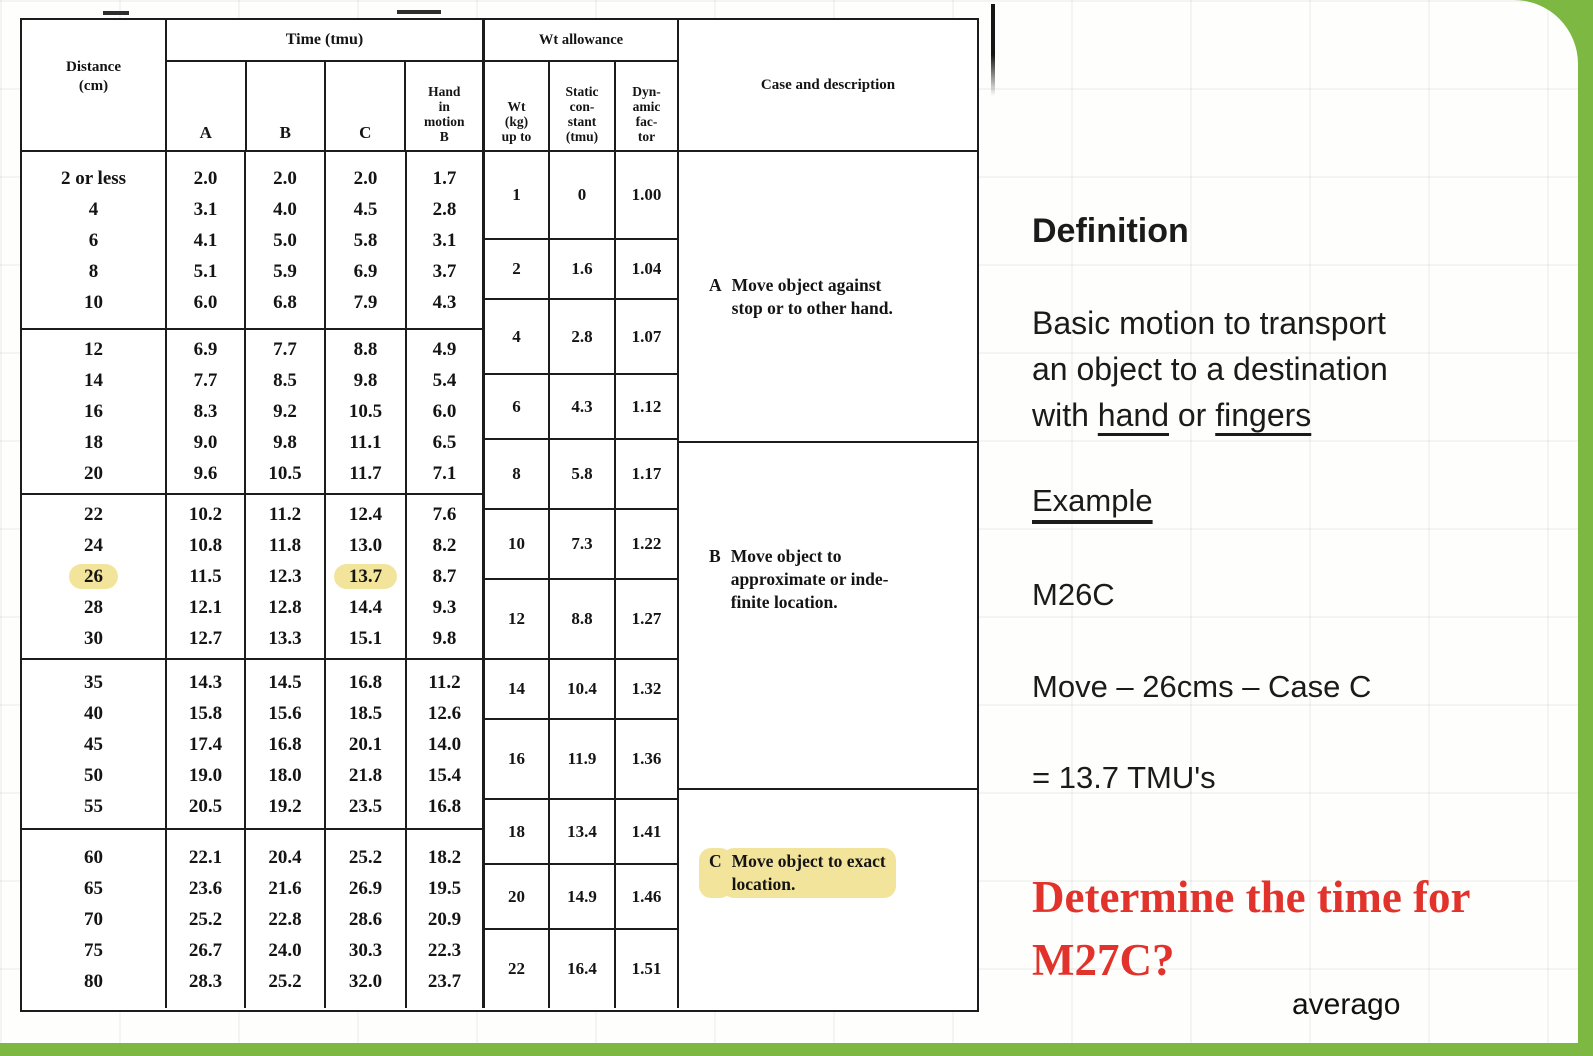  I want to click on header-time-subcolumns: A B C Hand in motion B, so click(324, 106).